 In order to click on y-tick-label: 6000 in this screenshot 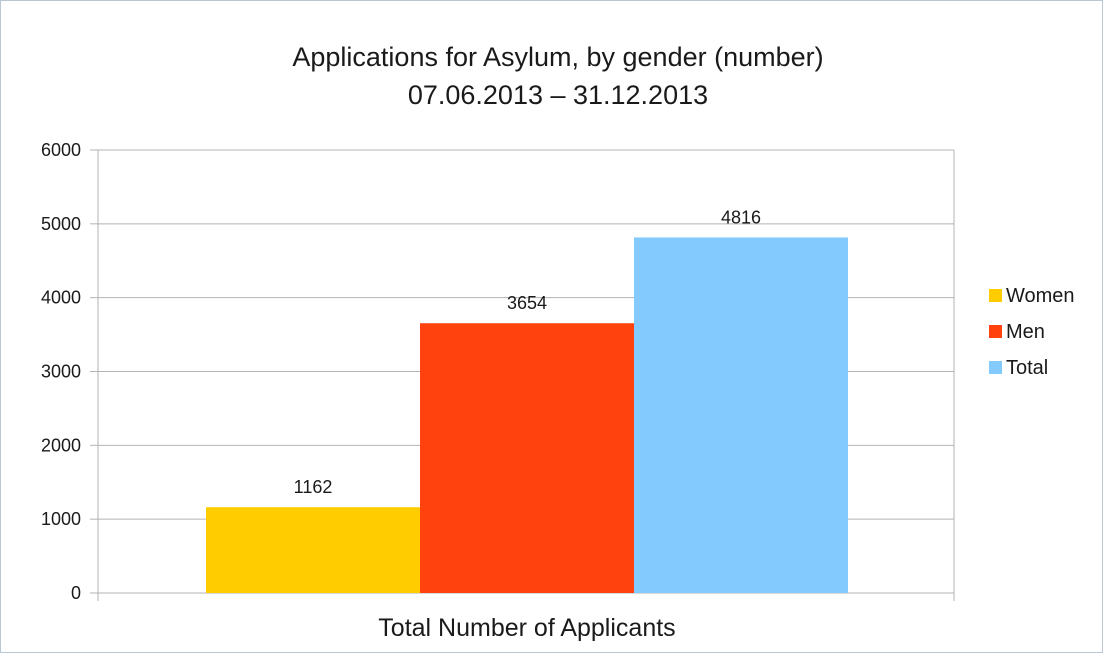, I will do `click(61, 150)`.